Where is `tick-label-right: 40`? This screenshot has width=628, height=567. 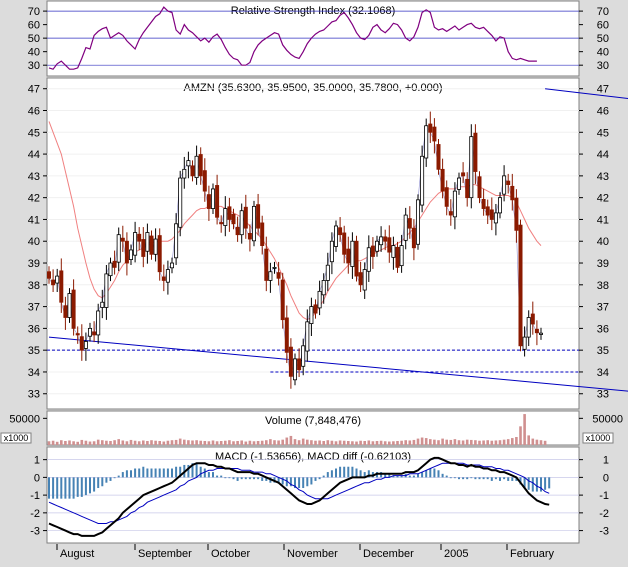
tick-label-right: 40 is located at coordinates (603, 53).